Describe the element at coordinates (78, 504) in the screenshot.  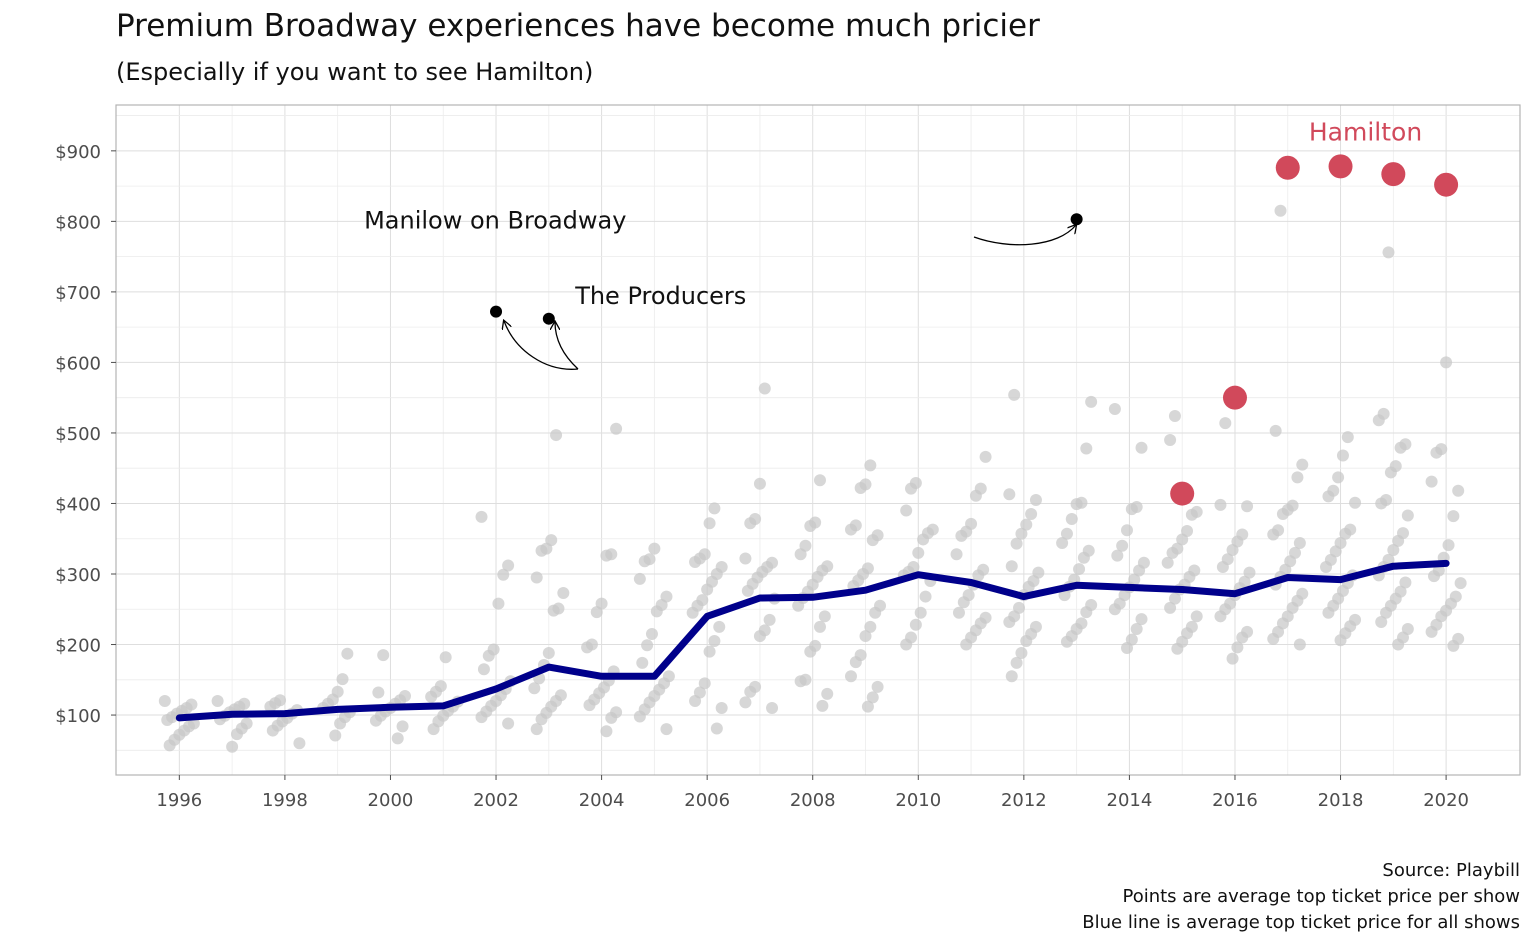
I see `y-tick-label: $400` at that location.